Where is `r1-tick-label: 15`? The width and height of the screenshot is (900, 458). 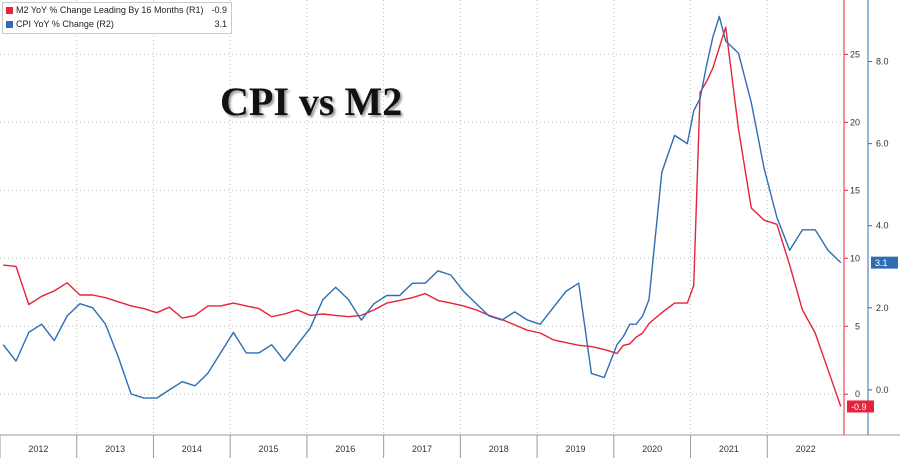 r1-tick-label: 15 is located at coordinates (855, 190).